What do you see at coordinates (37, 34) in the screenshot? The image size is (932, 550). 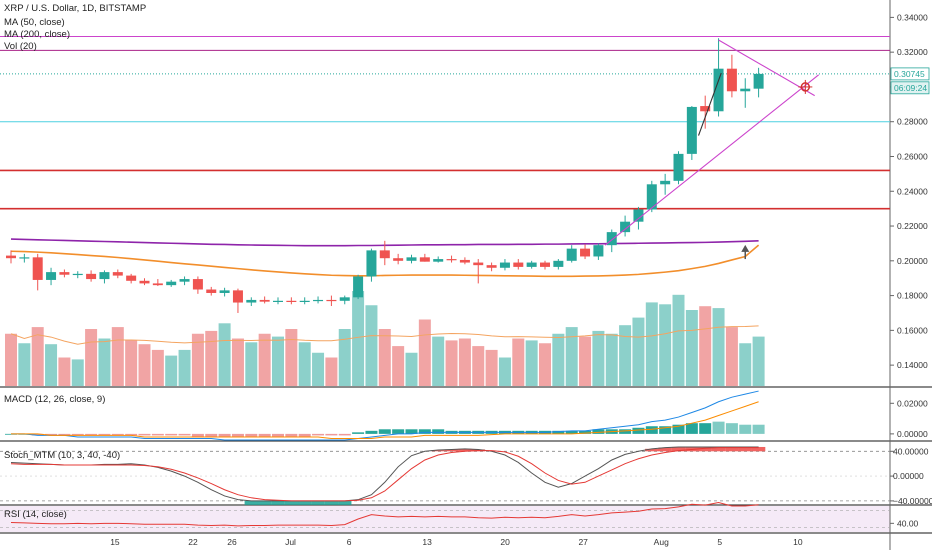 I see `ma200-legend: MA (200, close)` at bounding box center [37, 34].